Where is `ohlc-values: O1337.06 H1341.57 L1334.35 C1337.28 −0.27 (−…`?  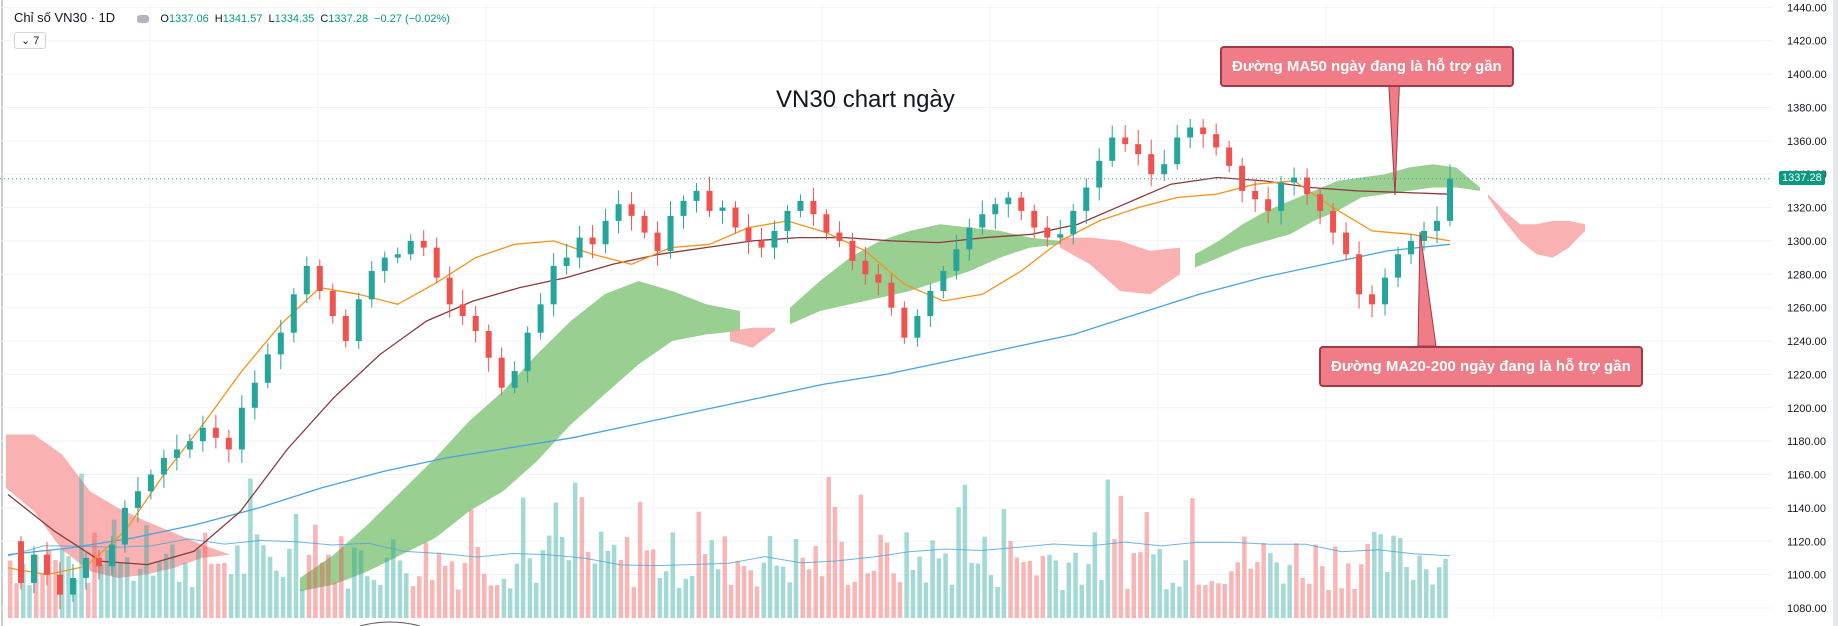
ohlc-values: O1337.06 H1341.57 L1334.35 C1337.28 −0.27 (−… is located at coordinates (305, 19).